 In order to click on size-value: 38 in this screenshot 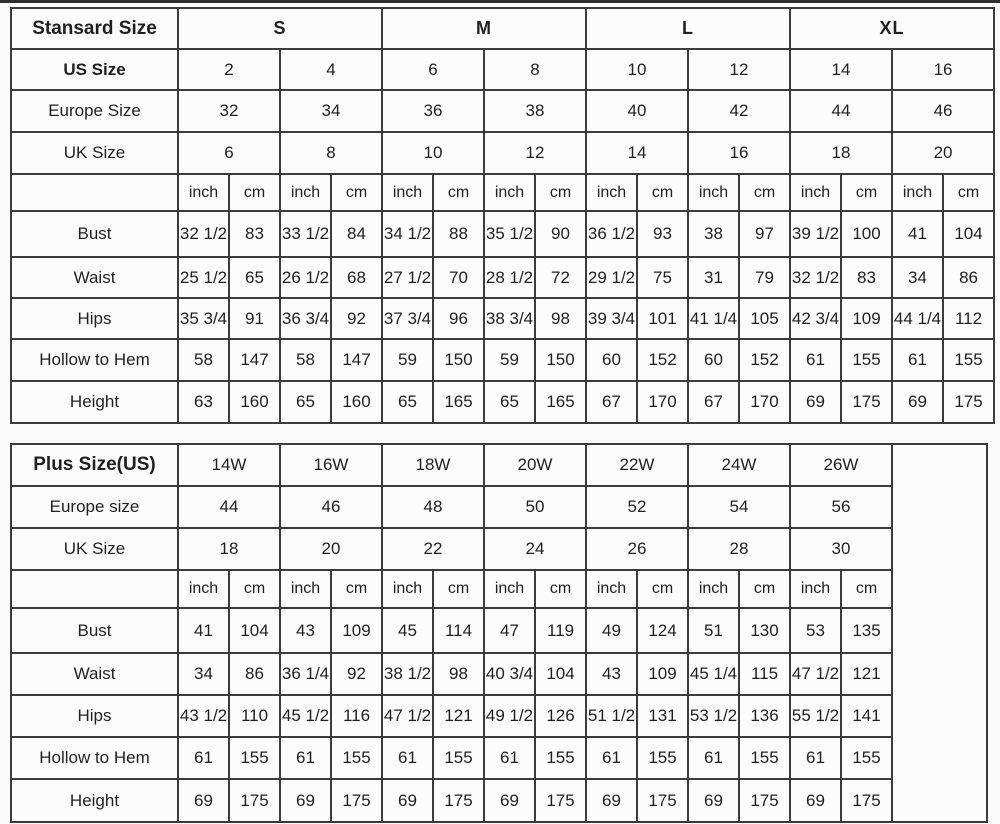, I will do `click(535, 111)`.